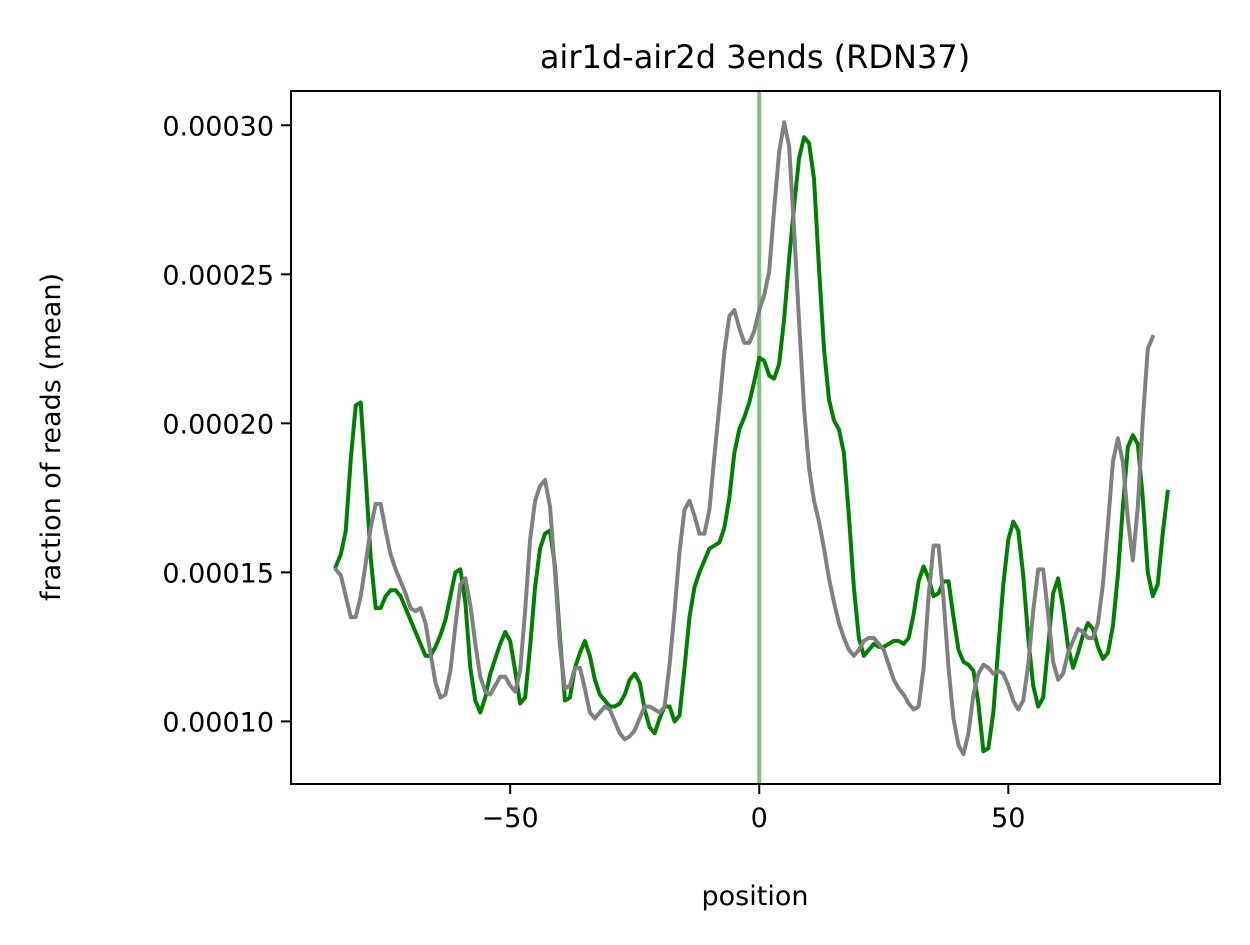 The width and height of the screenshot is (1250, 945). I want to click on y-tick-label: 0.00030, so click(218, 126).